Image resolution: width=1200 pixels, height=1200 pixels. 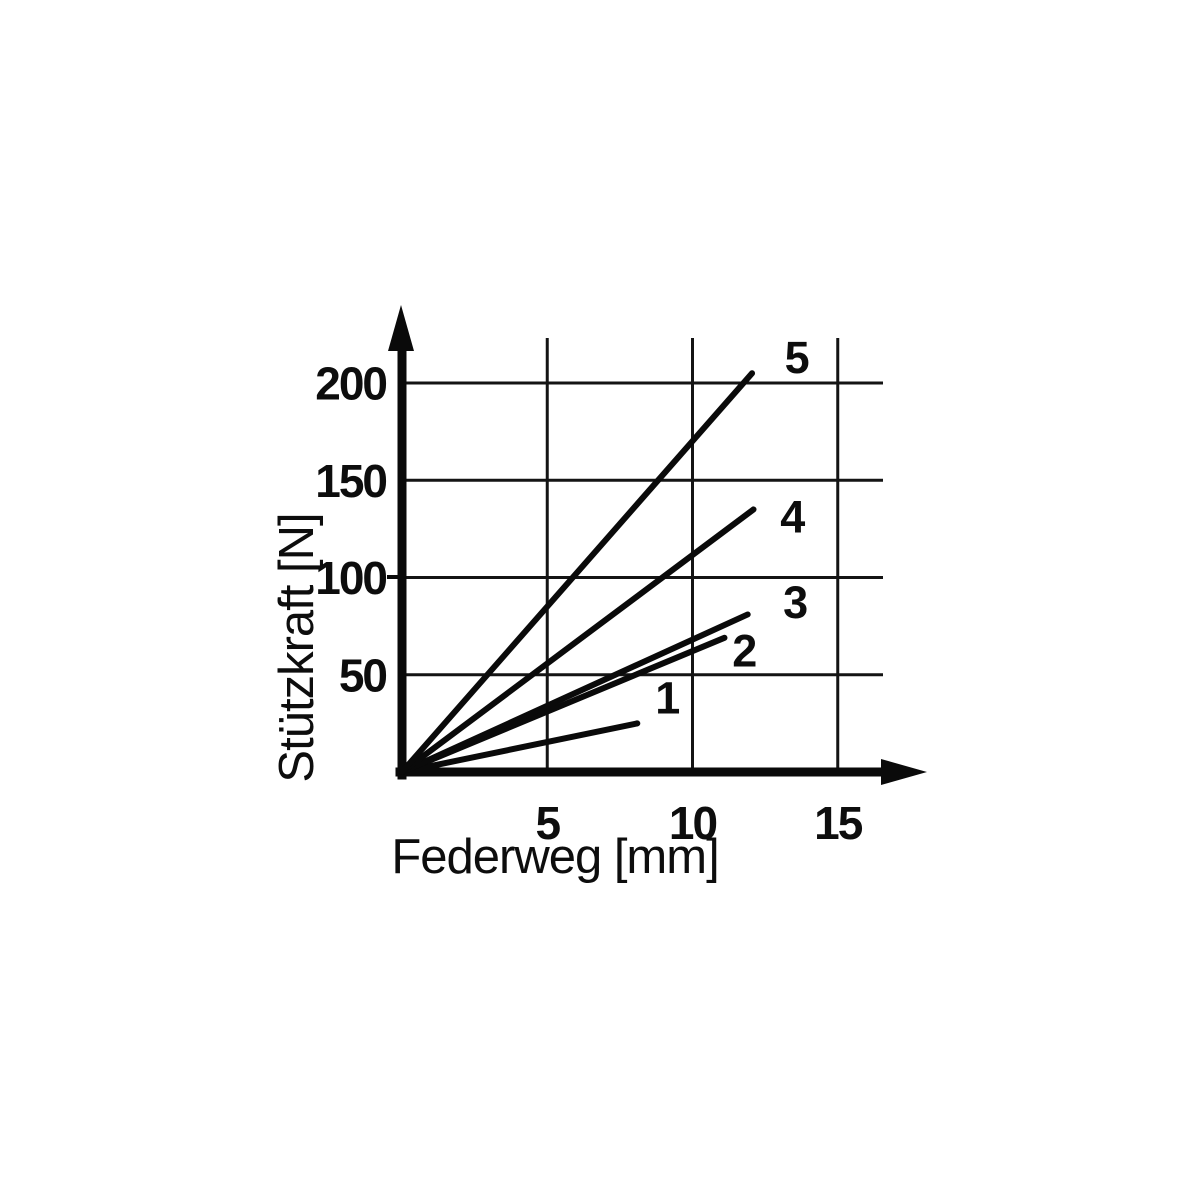 What do you see at coordinates (792, 516) in the screenshot?
I see `series-label-4: 4` at bounding box center [792, 516].